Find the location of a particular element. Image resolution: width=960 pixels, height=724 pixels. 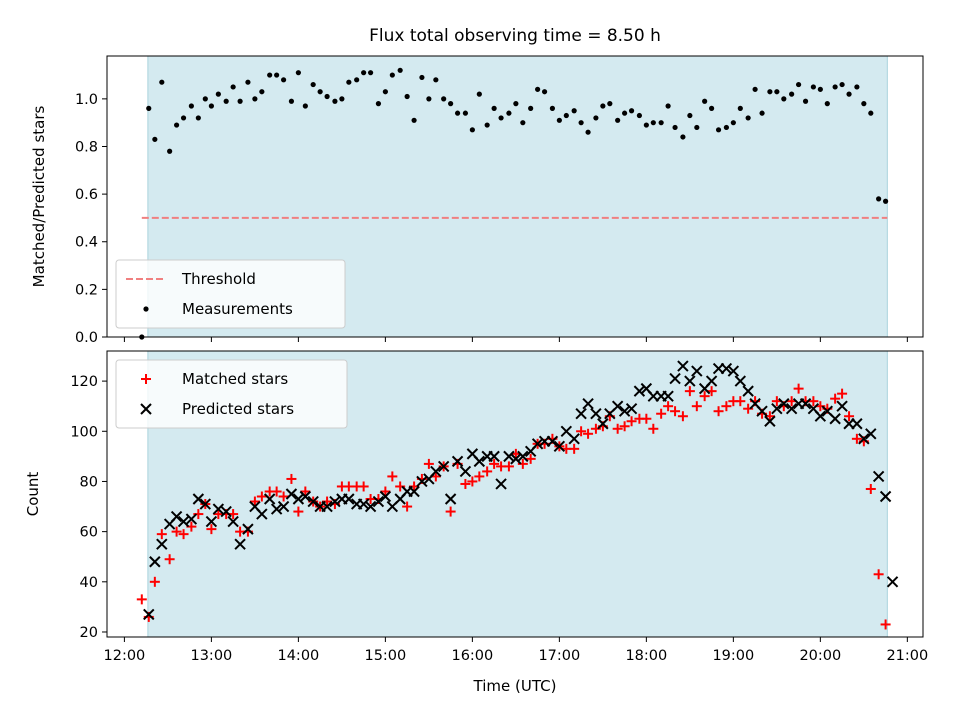

count-xtick-label: 15:00 is located at coordinates (385, 656).